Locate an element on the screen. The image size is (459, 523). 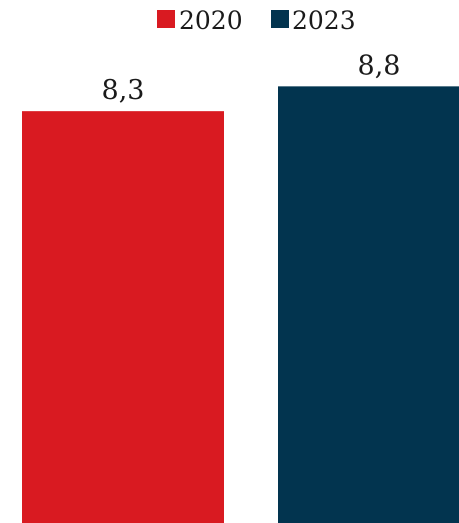
legend-swatch-2020 is located at coordinates (166, 19).